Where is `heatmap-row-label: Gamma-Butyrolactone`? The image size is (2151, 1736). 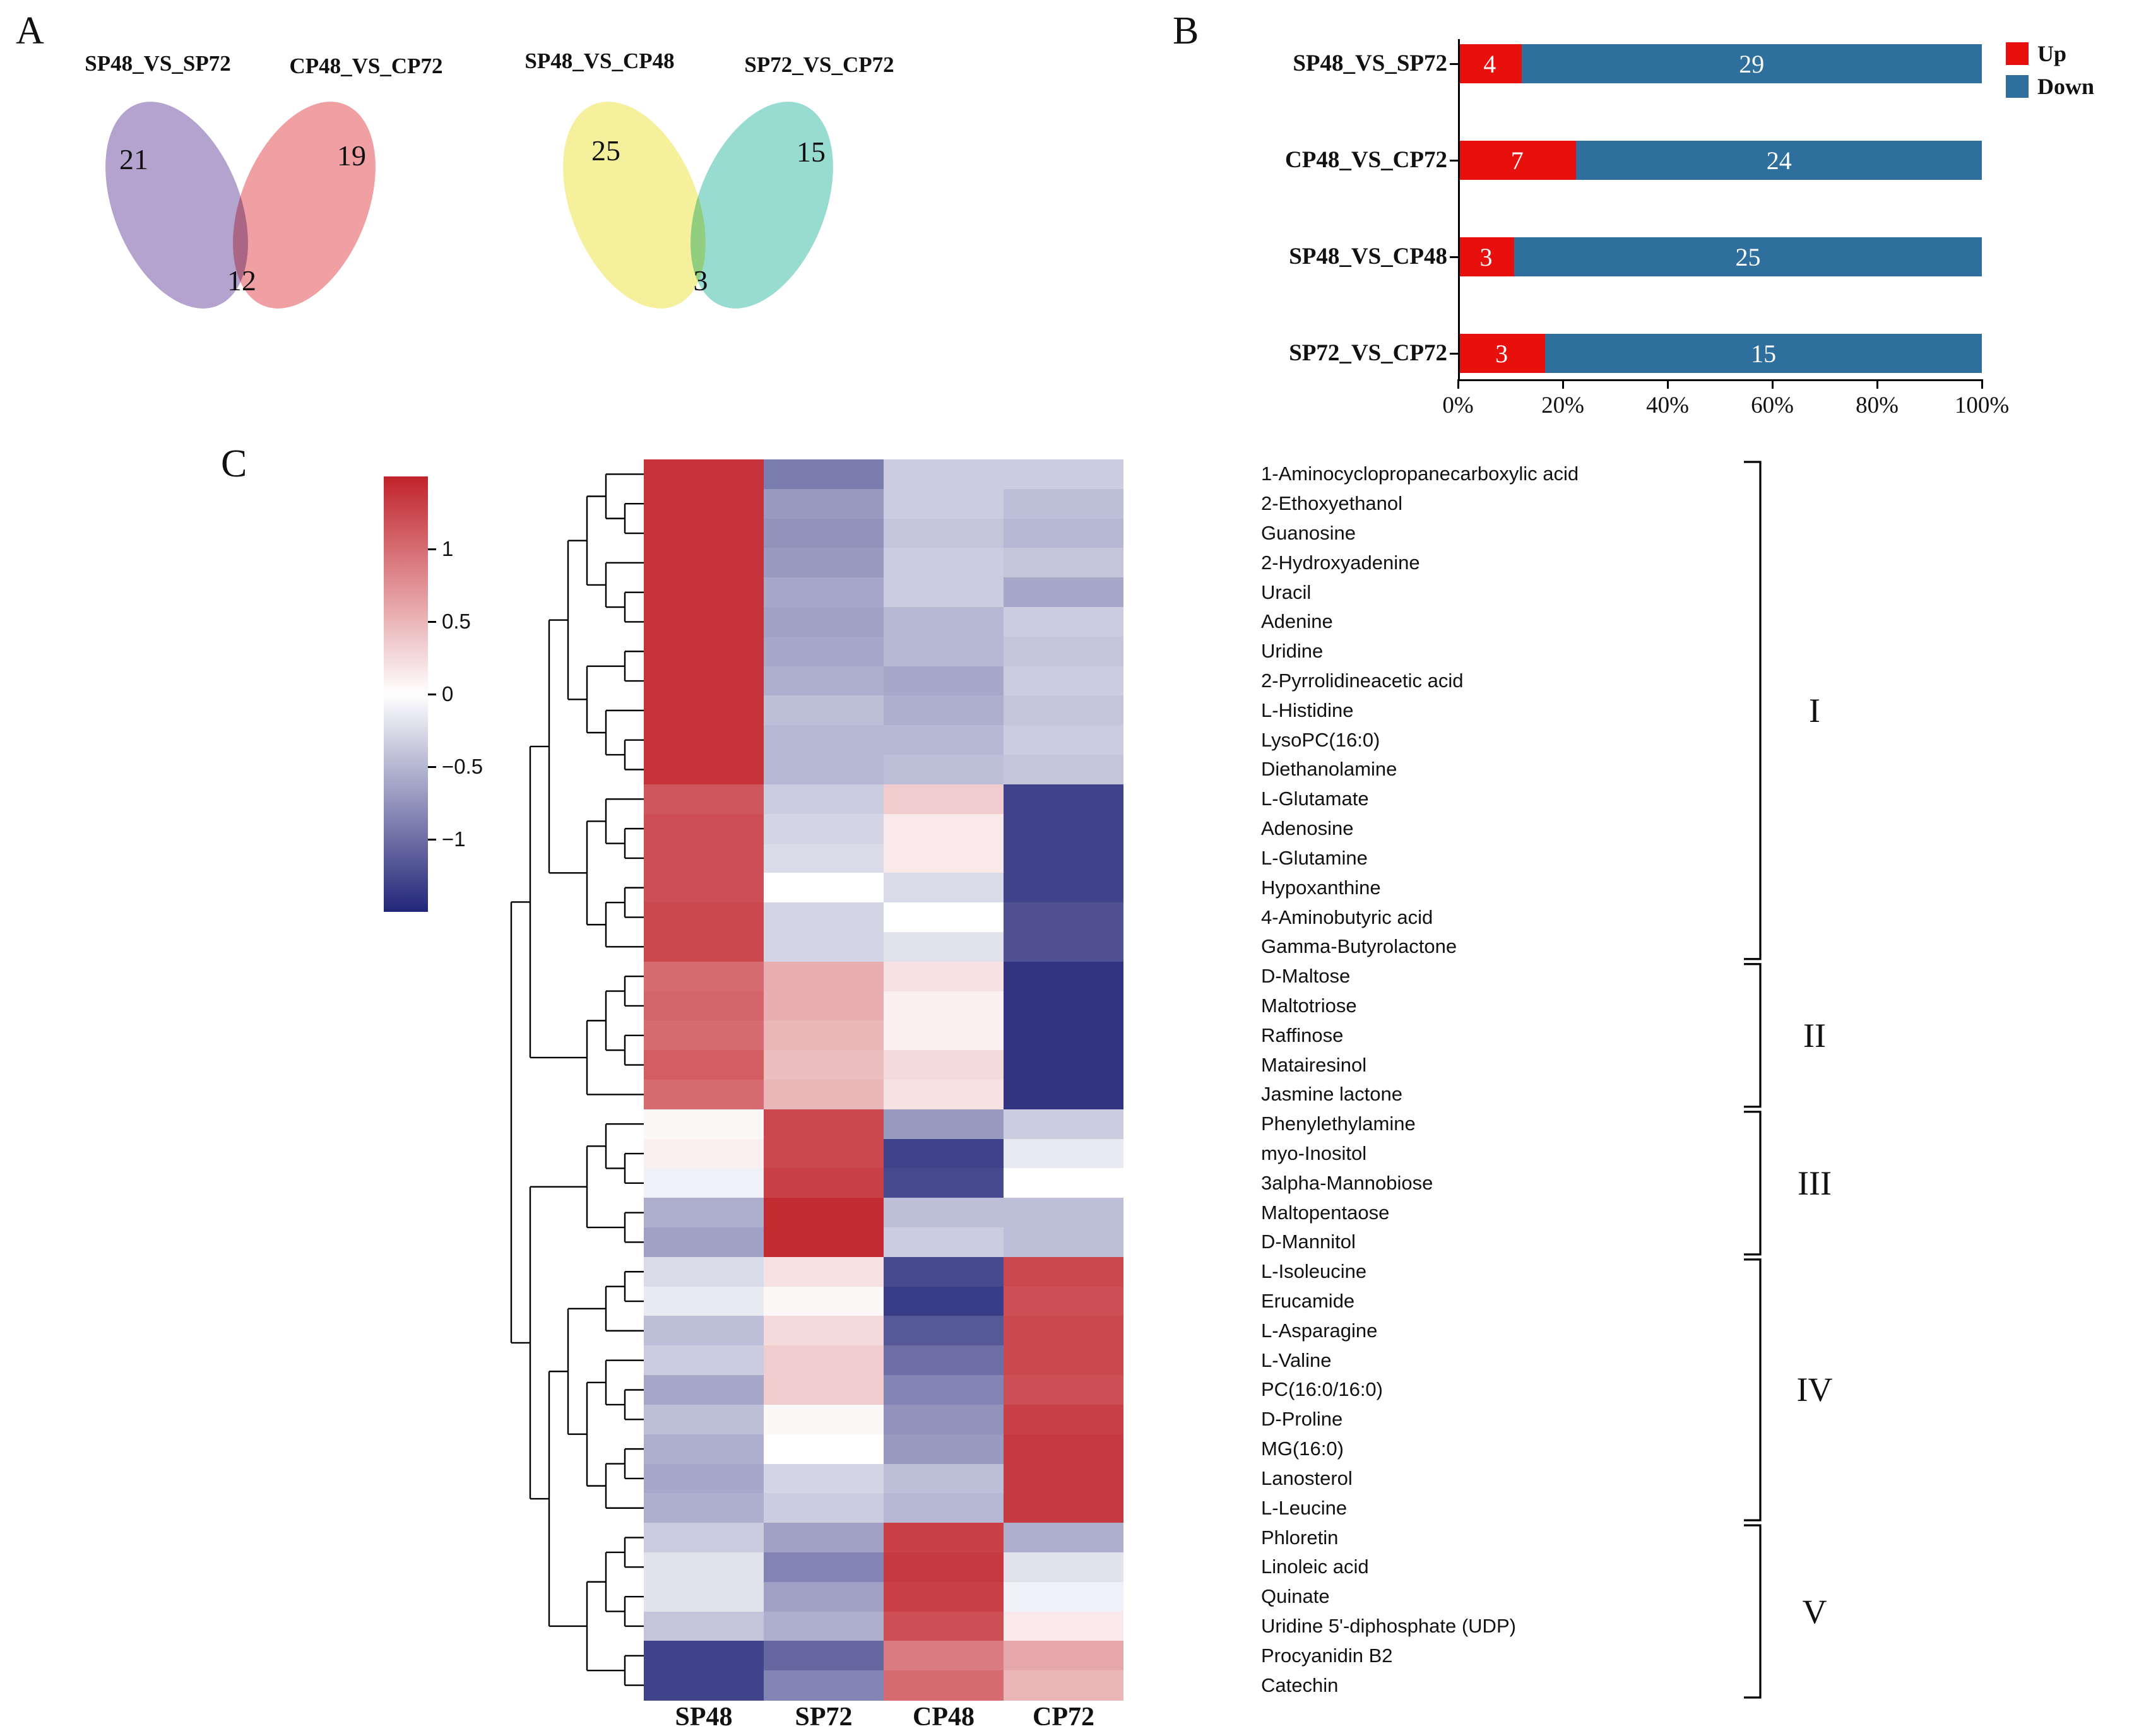 heatmap-row-label: Gamma-Butyrolactone is located at coordinates (1359, 946).